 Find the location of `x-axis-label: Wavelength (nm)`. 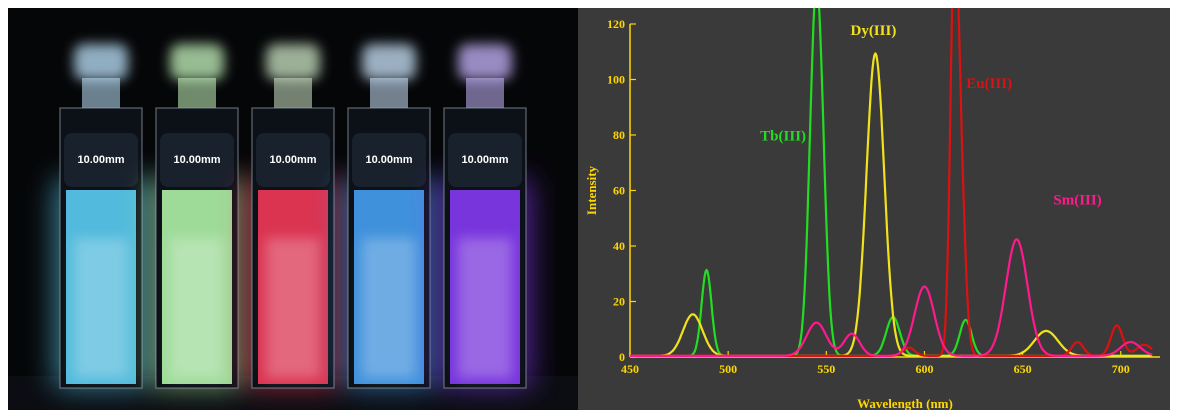

x-axis-label: Wavelength (nm) is located at coordinates (905, 403).